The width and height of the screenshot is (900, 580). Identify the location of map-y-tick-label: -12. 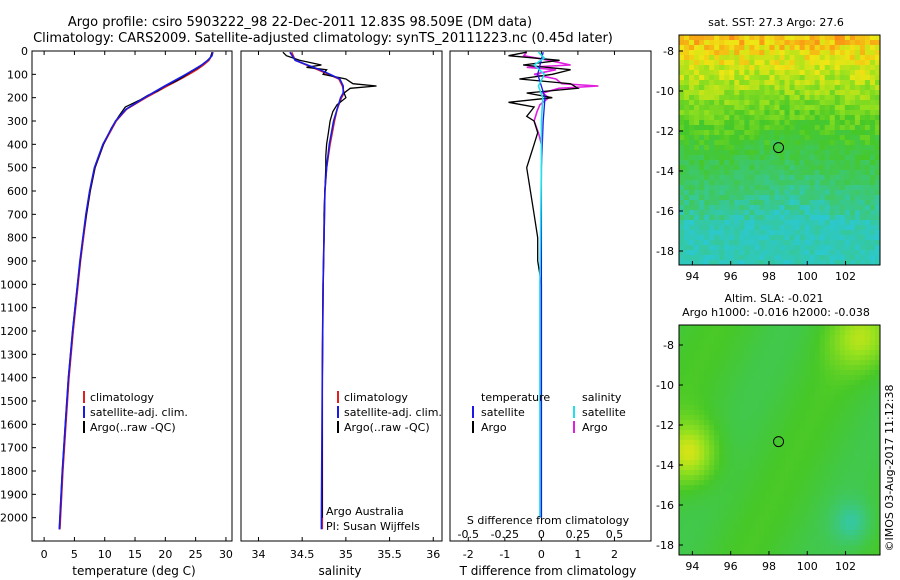
(665, 131).